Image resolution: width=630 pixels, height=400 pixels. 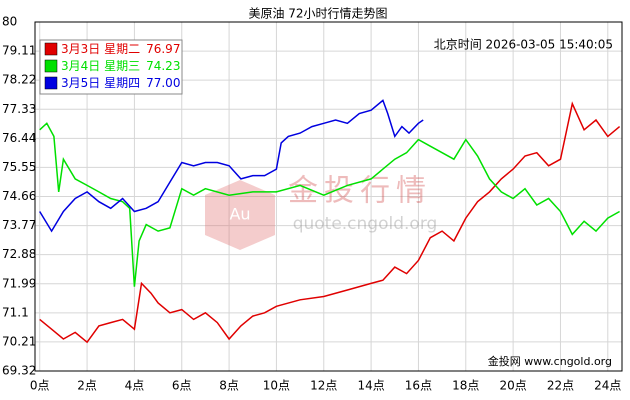 What do you see at coordinates (19, 109) in the screenshot?
I see `y-tick-label: 77.33` at bounding box center [19, 109].